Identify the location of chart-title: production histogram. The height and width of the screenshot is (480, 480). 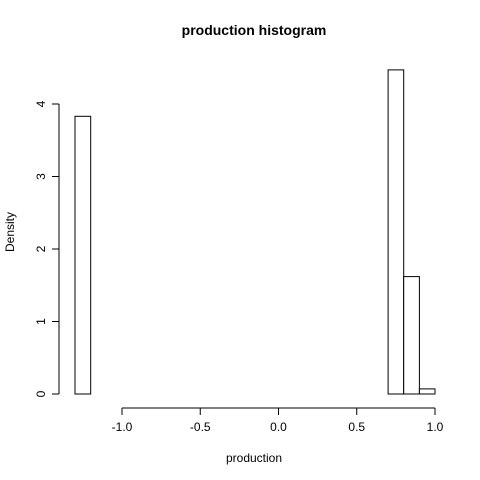
(254, 30).